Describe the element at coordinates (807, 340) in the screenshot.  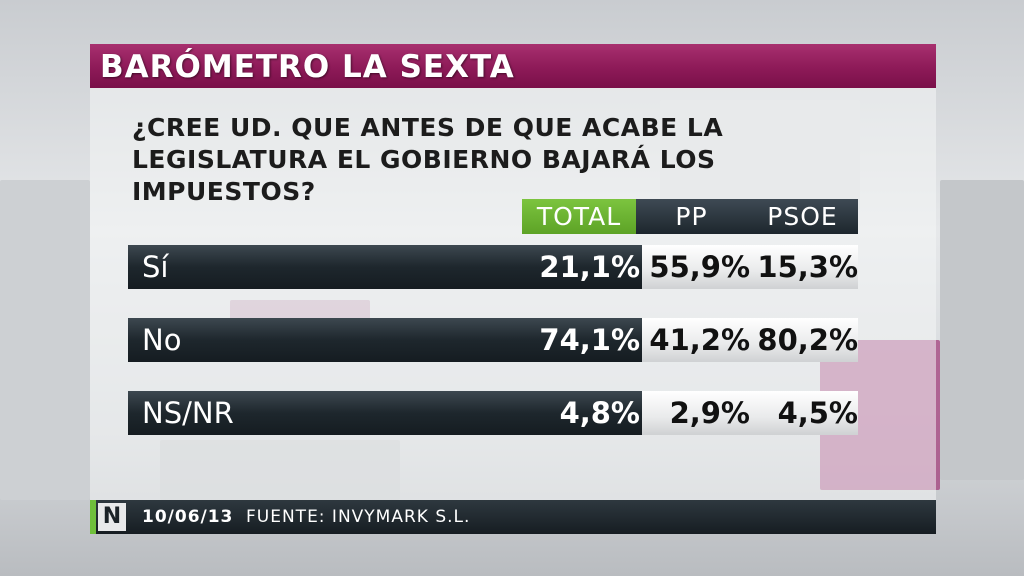
I see `row-psoe-value: 80,2%` at that location.